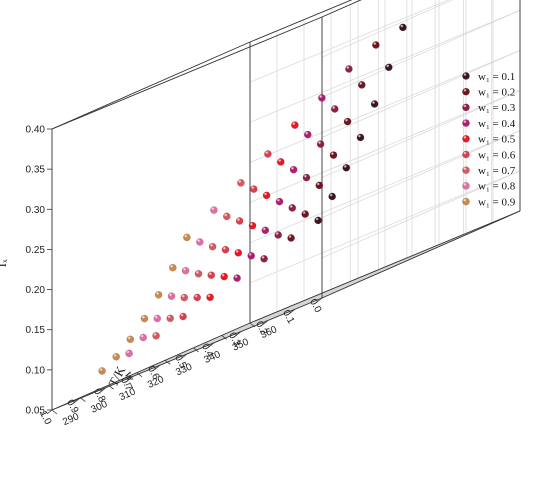  I want to click on z-tick-label: 0.20, so click(36, 290).